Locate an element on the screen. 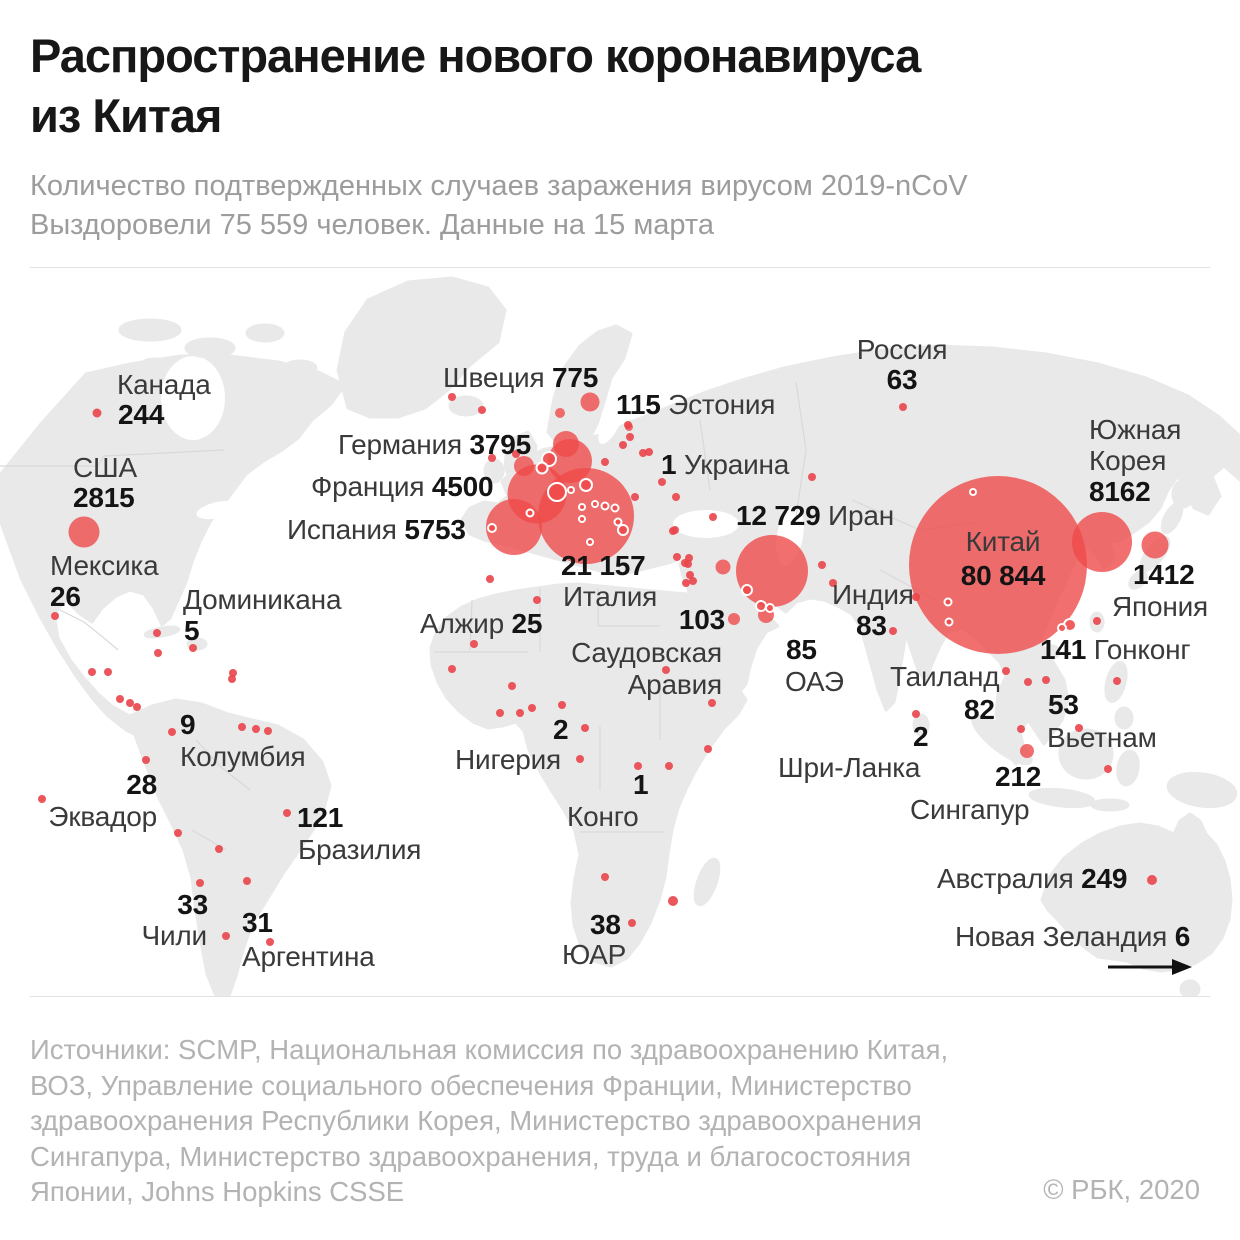 This screenshot has height=1240, width=1240. land-madagascar is located at coordinates (707, 882).